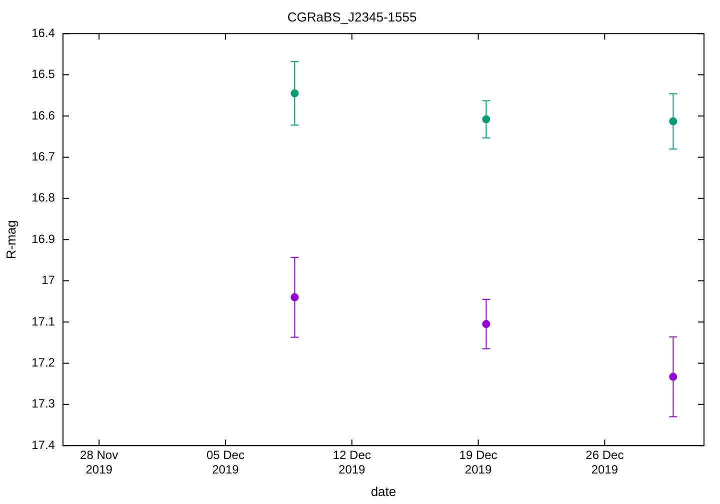 This screenshot has width=720, height=504. I want to click on y-tick-label: 17.3, so click(44, 403).